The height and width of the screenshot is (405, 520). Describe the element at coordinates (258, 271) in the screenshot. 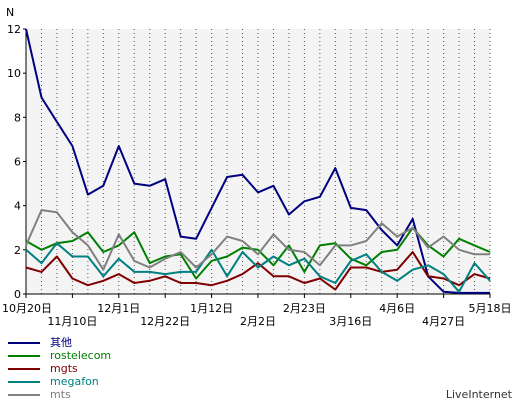

I see `series-line-mgts` at that location.